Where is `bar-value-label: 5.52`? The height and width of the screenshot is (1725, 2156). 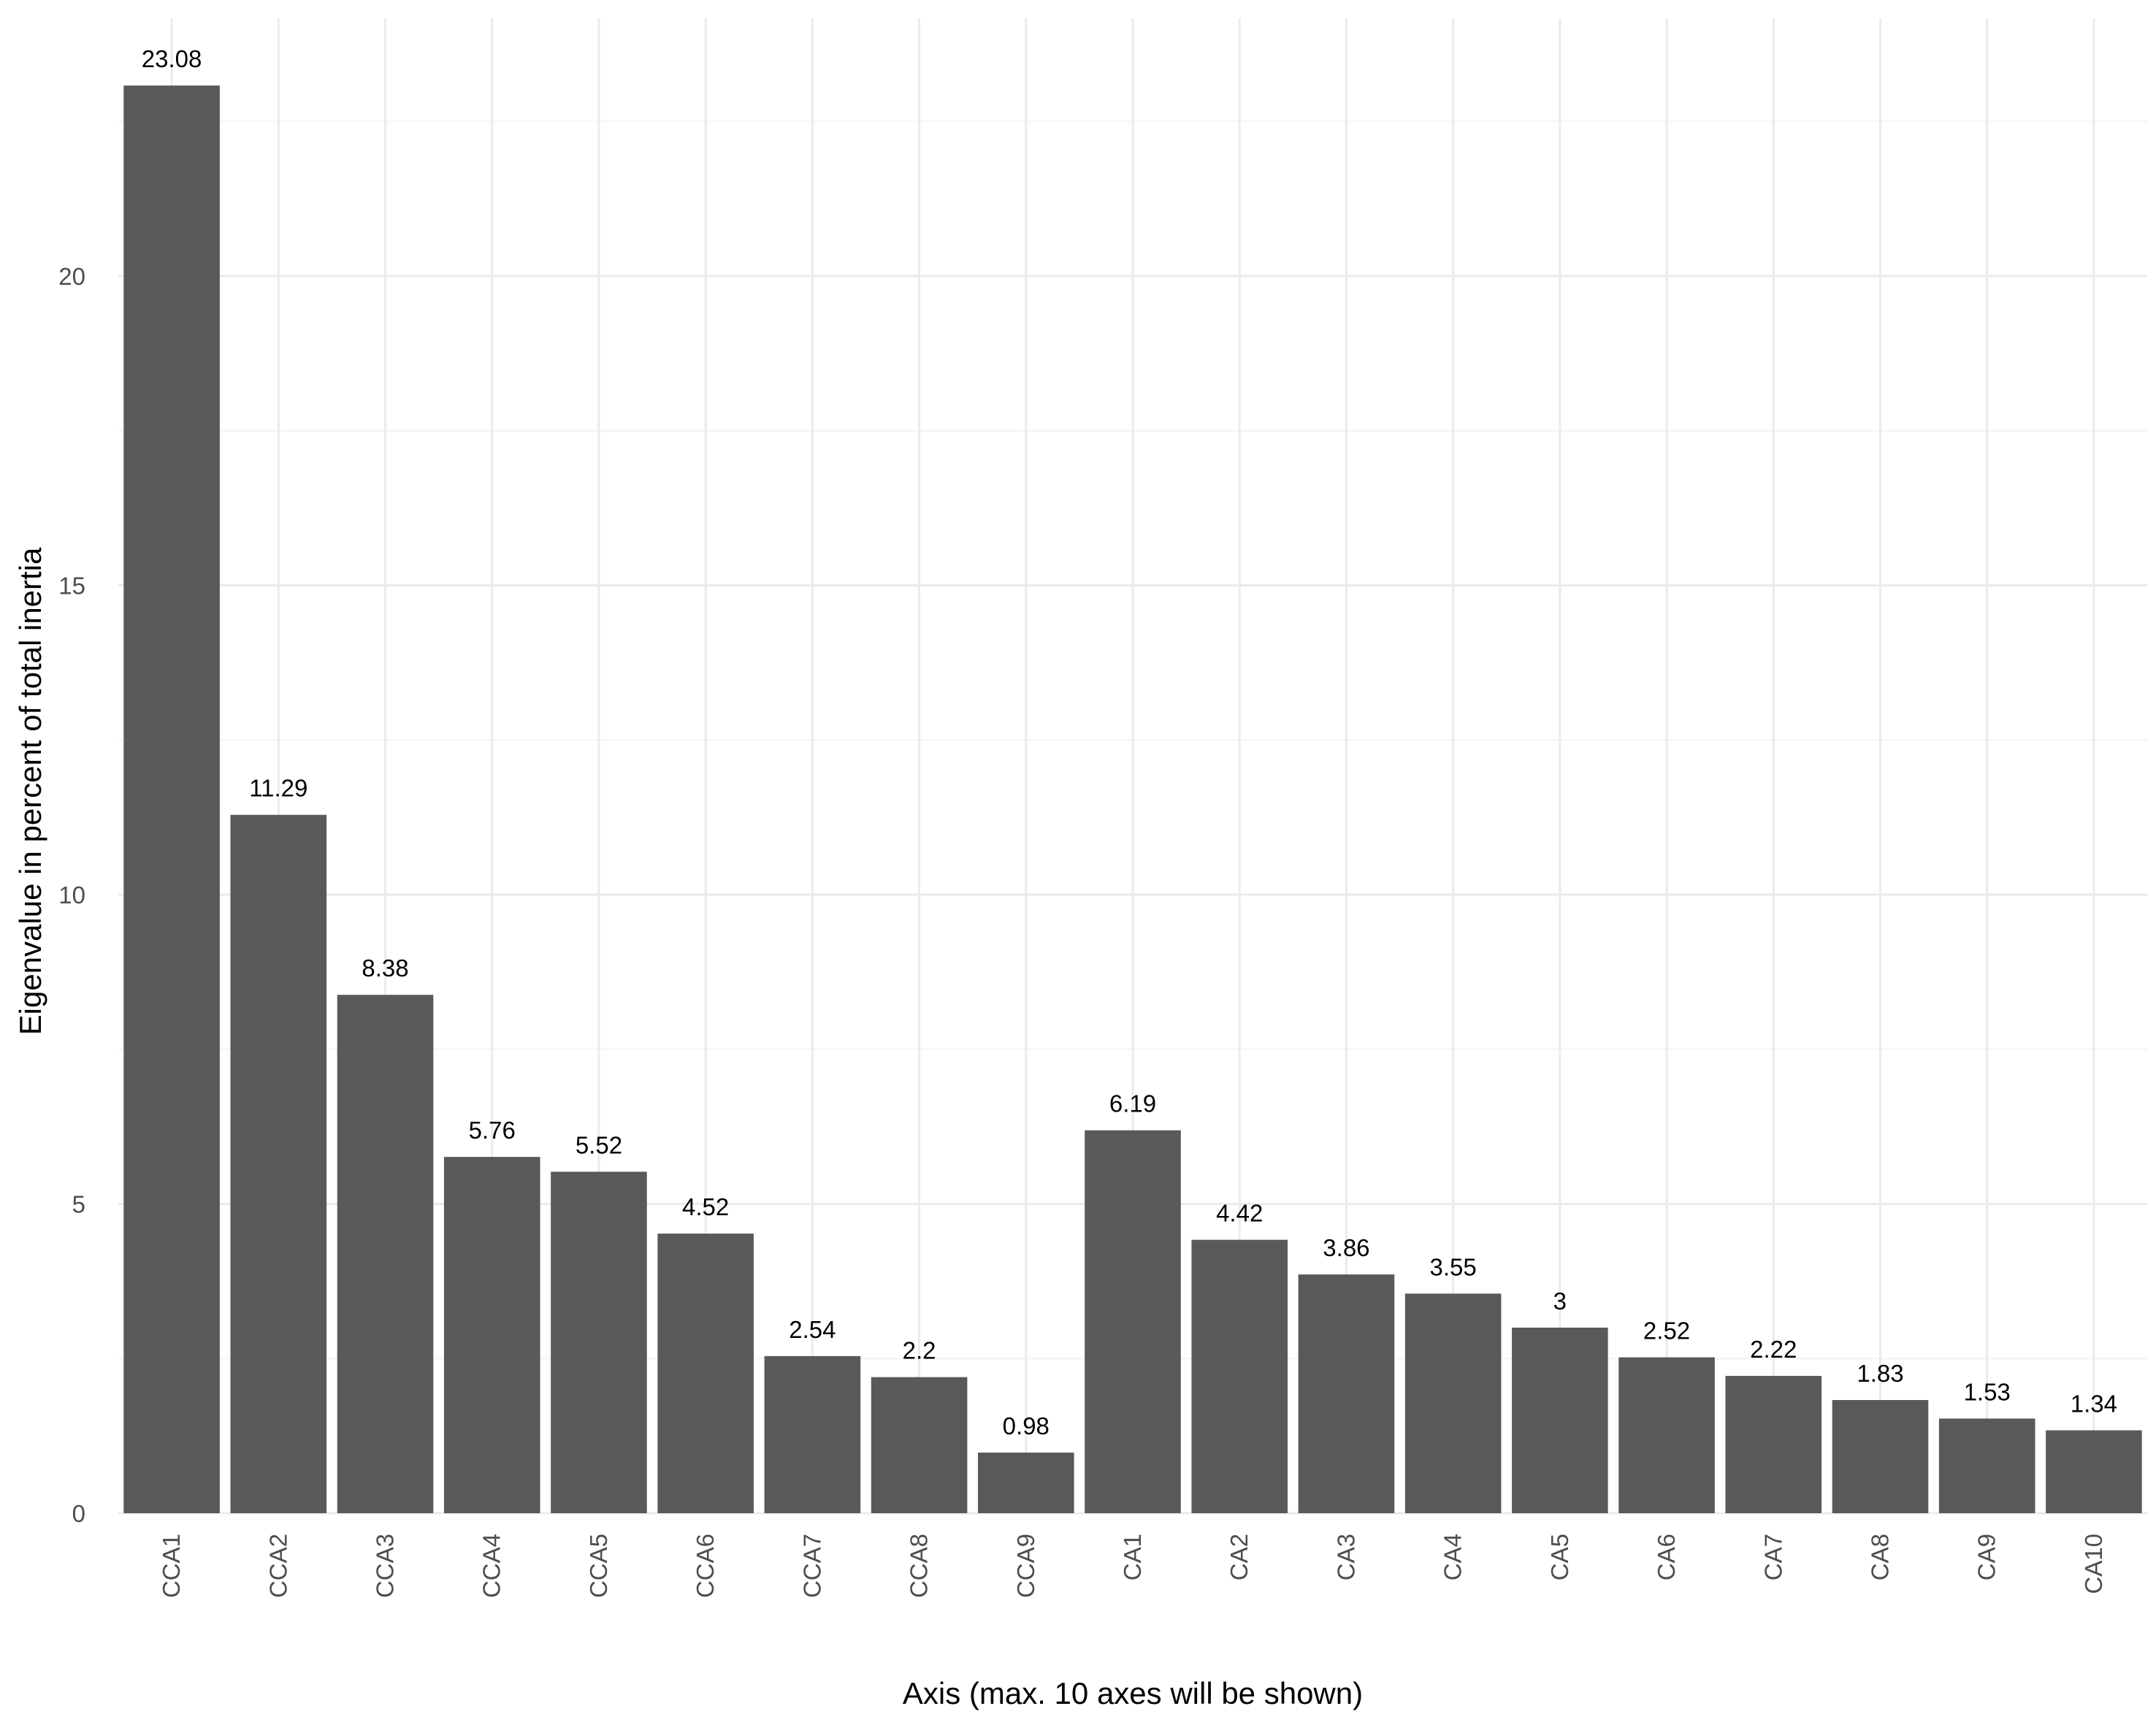 bar-value-label: 5.52 is located at coordinates (599, 1144).